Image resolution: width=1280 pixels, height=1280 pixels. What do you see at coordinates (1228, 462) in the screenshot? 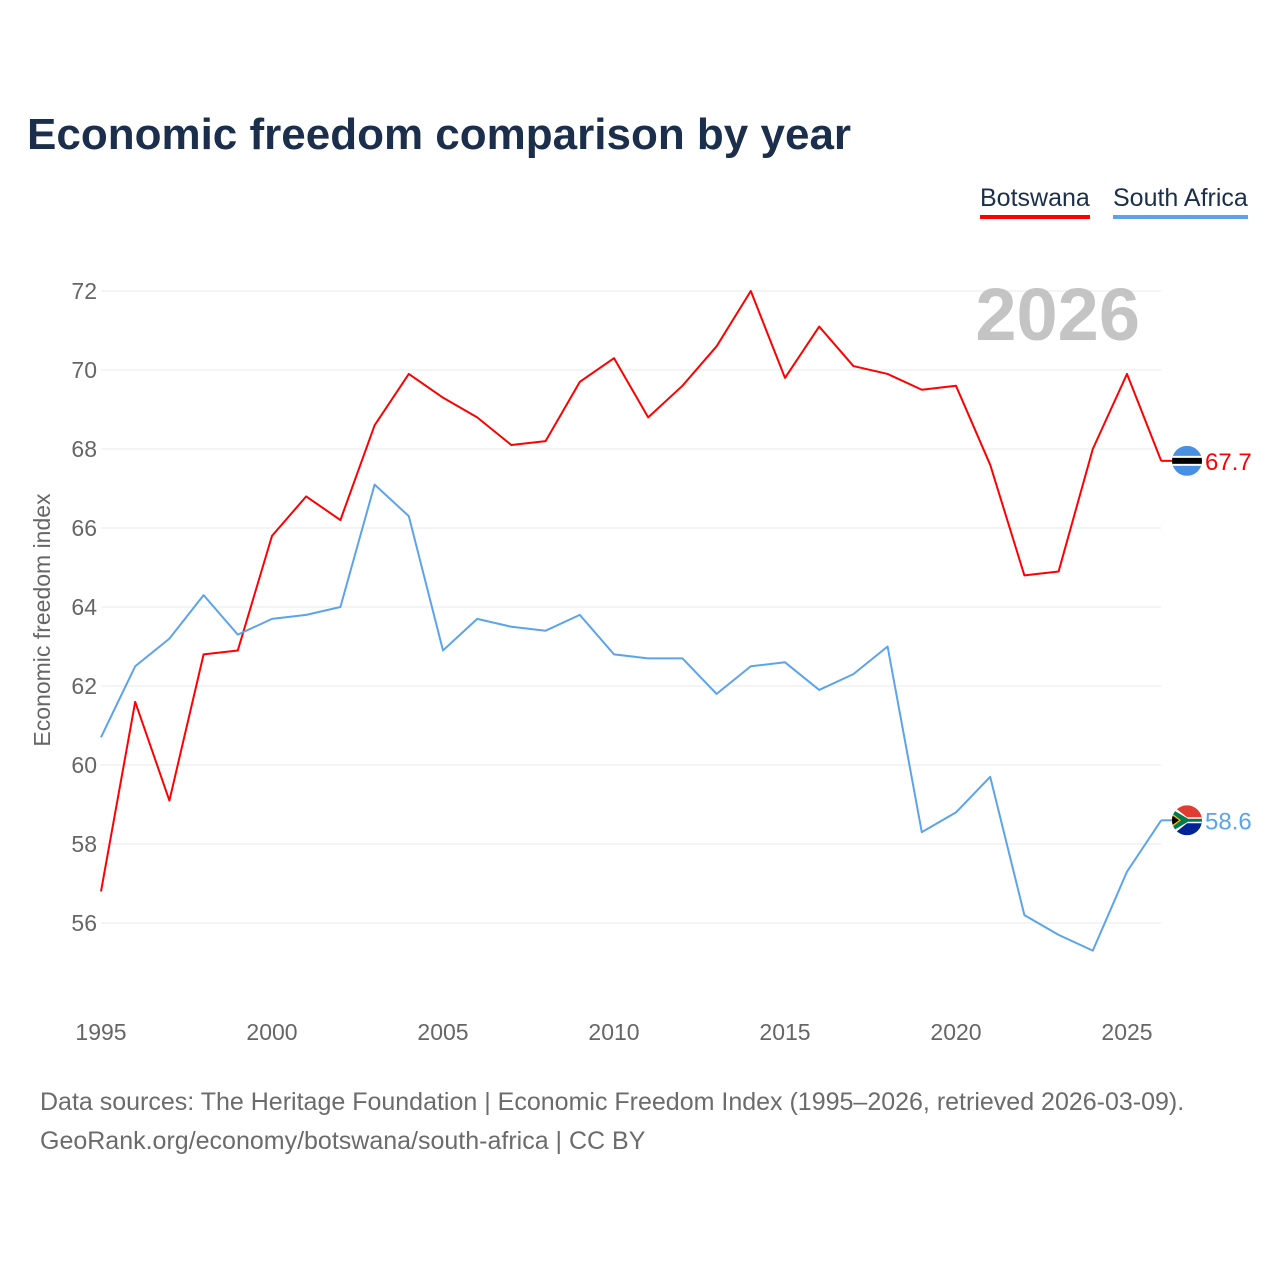
I see `botswana-end-value: 67.7` at bounding box center [1228, 462].